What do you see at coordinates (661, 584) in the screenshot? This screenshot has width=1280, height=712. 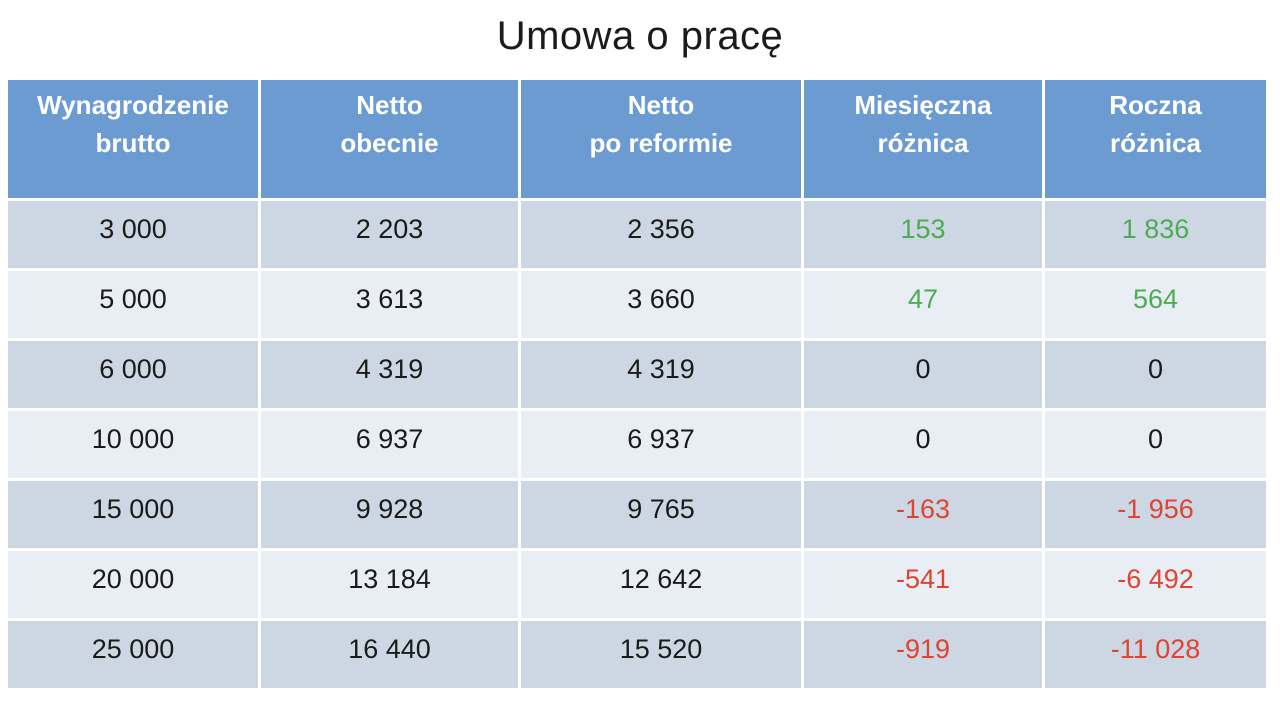 I see `cell-netto-reform: 12 642` at bounding box center [661, 584].